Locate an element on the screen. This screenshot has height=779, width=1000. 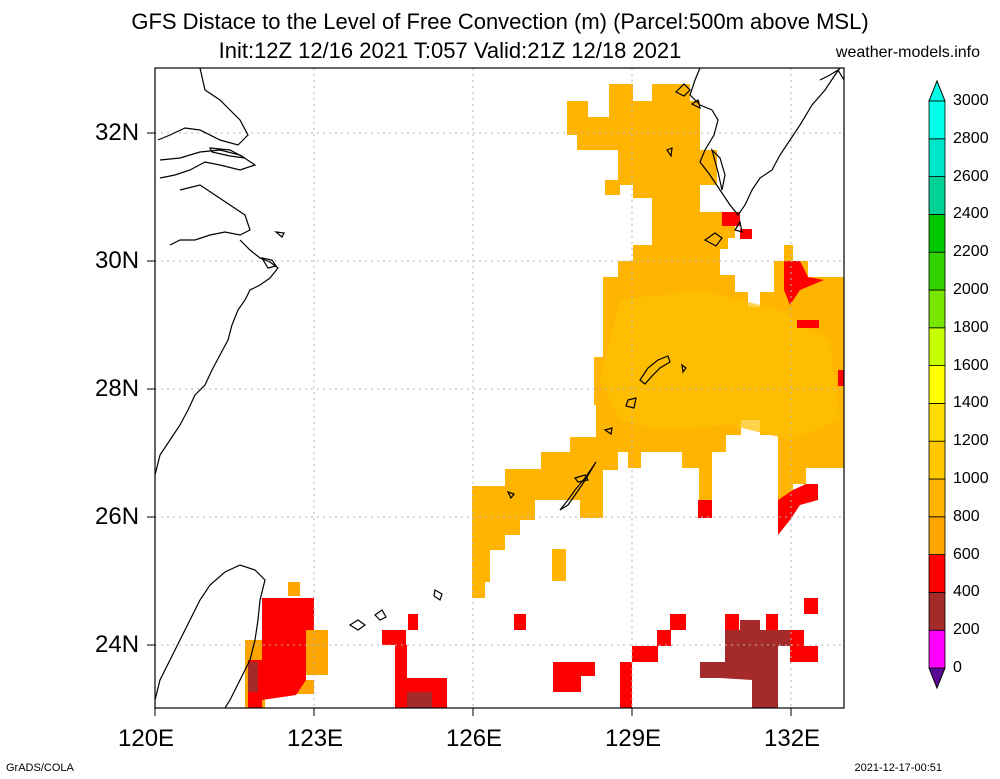
lat-tick-label: 28N is located at coordinates (117, 388).